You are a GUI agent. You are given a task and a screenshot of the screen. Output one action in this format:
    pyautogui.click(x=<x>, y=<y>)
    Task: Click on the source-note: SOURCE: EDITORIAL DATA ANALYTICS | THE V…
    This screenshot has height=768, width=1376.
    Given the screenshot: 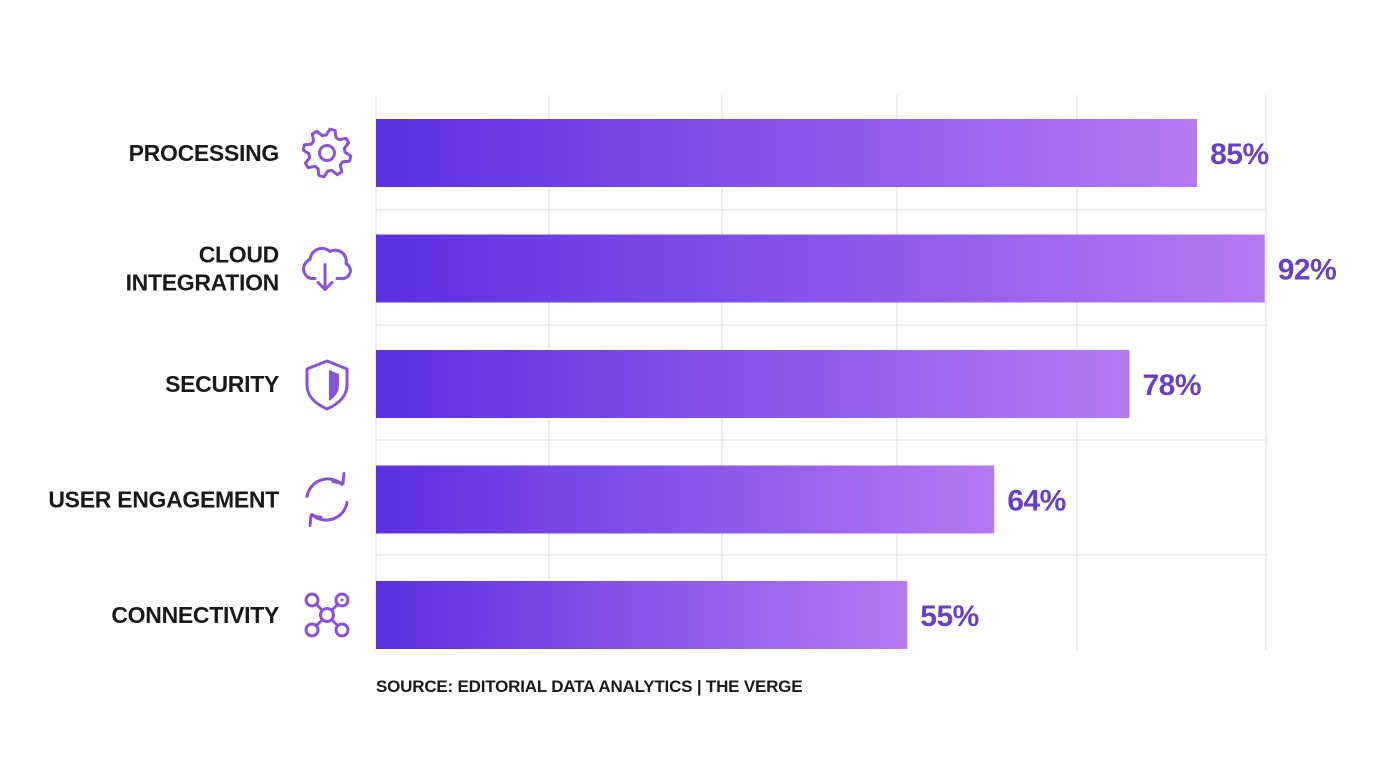 What is the action you would take?
    pyautogui.click(x=589, y=686)
    